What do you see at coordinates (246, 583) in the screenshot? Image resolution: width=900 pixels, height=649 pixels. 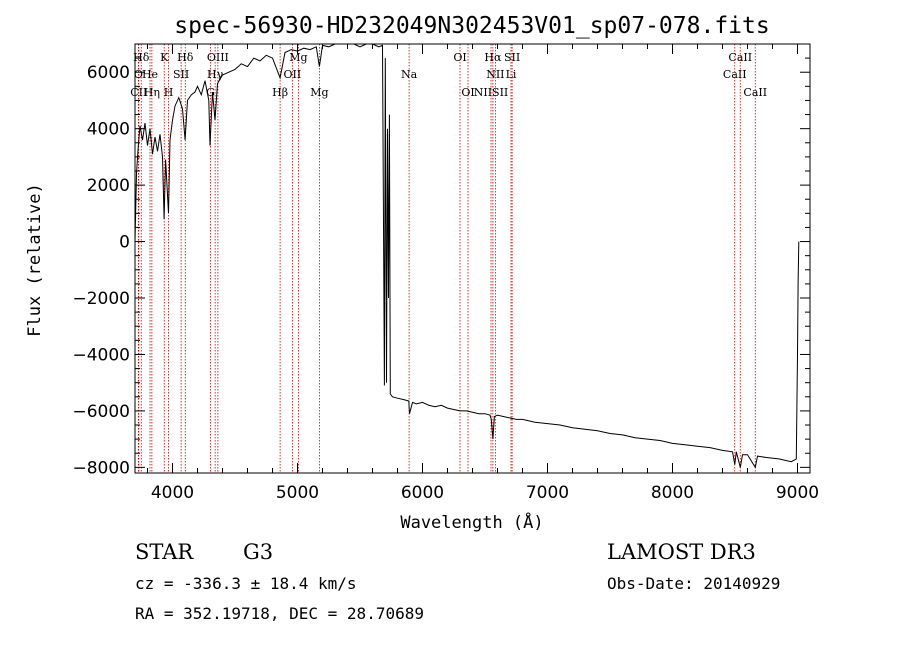 I see `redshift-velocity: cz = -336.3 ± 18.4 km/s` at bounding box center [246, 583].